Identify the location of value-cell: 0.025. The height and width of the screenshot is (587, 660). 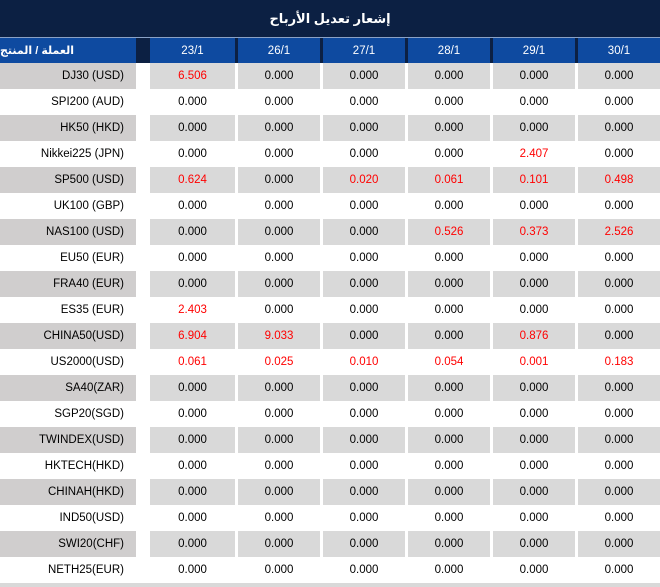
(277, 362).